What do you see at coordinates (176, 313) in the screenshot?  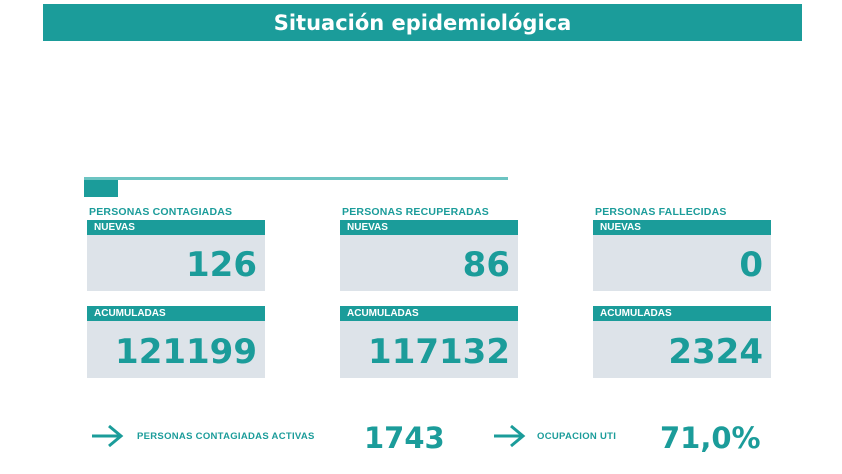 I see `total-label-contagiadas: ACUMULADAS` at bounding box center [176, 313].